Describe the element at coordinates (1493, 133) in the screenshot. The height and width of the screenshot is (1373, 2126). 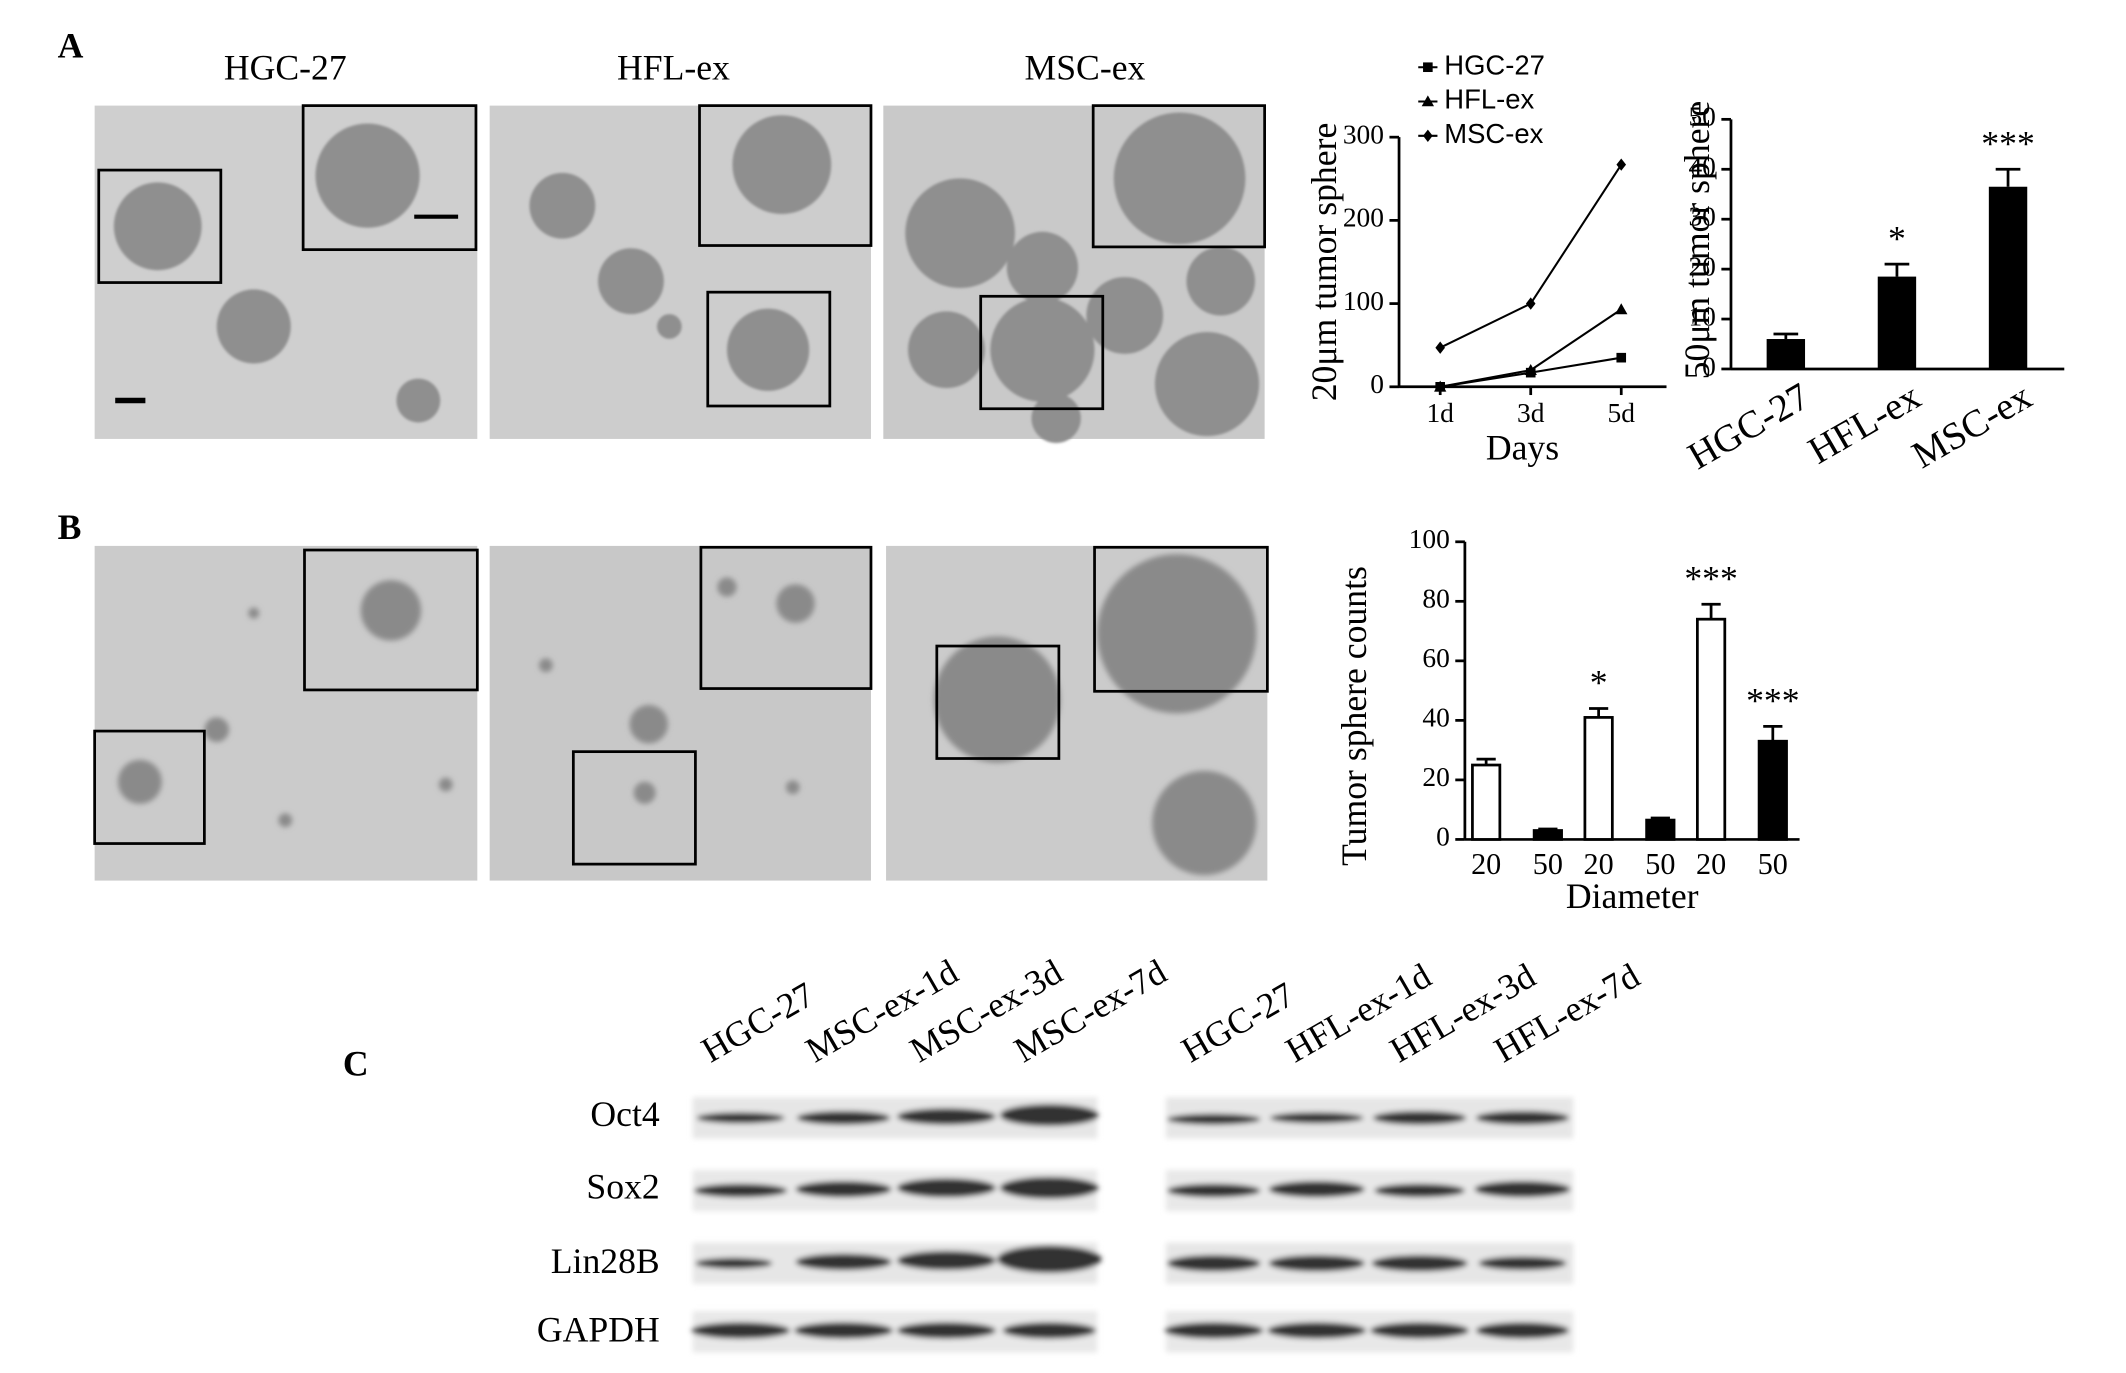
I see `legend-label: MSC-ex` at that location.